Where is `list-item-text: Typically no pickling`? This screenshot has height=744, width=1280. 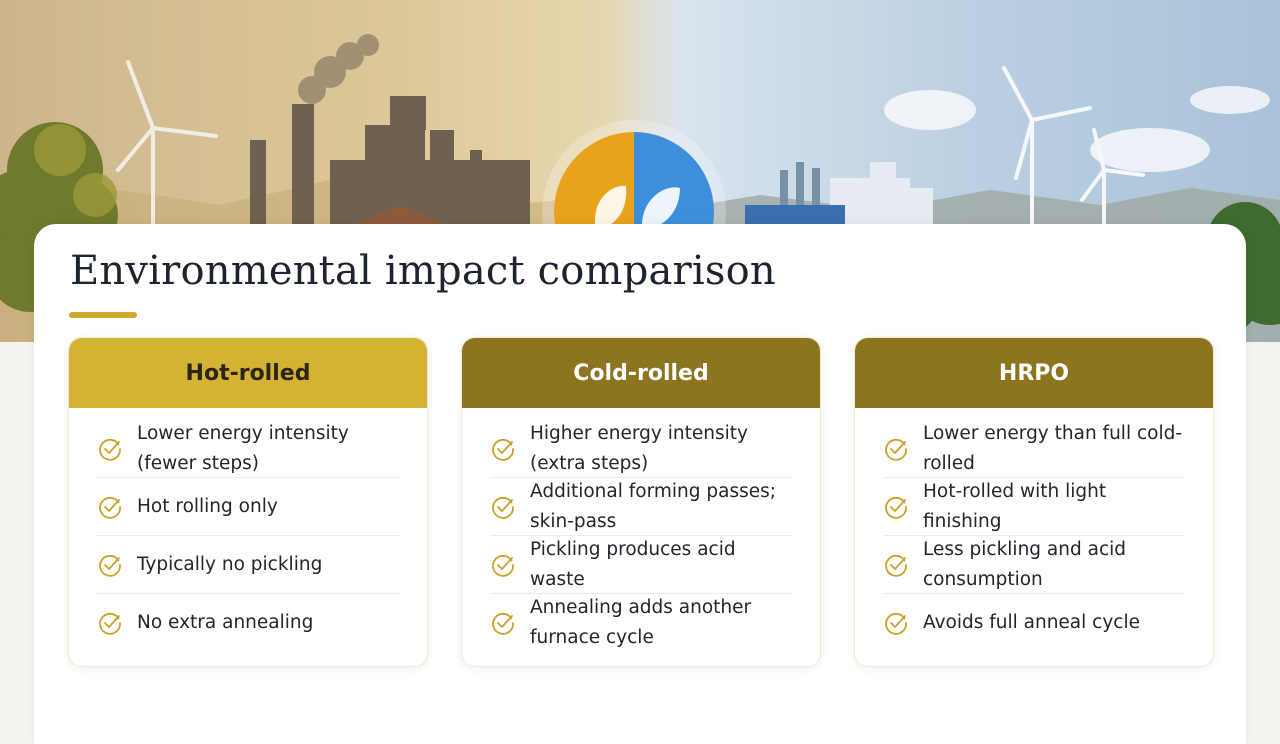 list-item-text: Typically no pickling is located at coordinates (230, 564).